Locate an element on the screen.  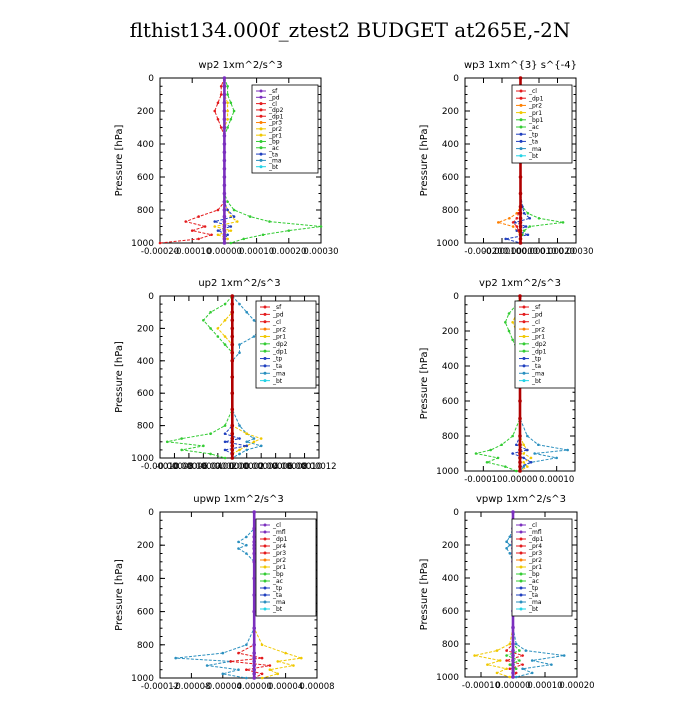
chart-2-title: wp3 1xm^{3} s^{-4} is located at coordinates (520, 65).